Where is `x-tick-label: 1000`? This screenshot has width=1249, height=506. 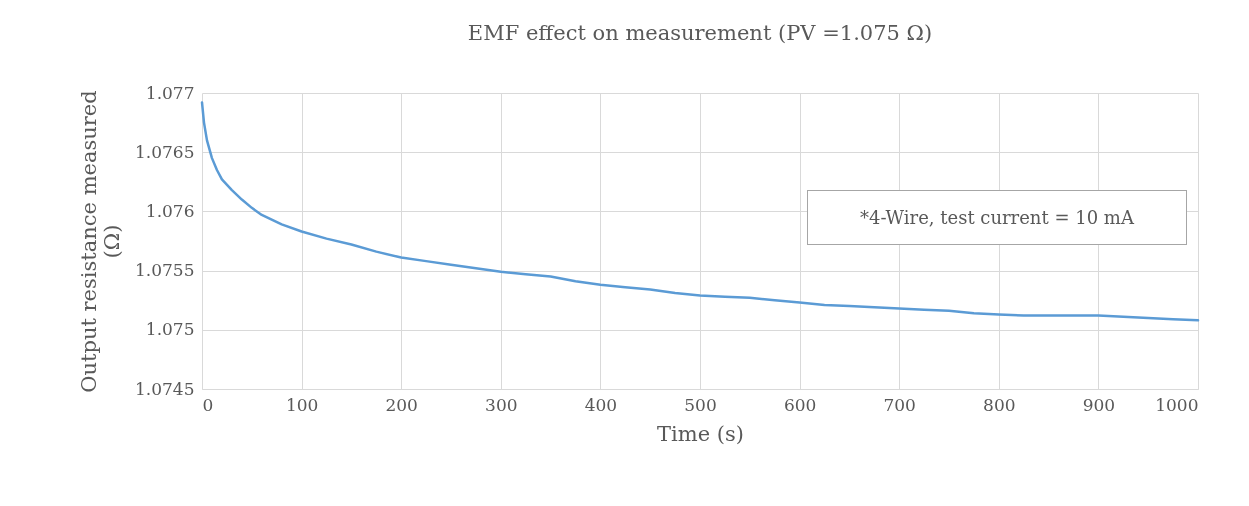
x-tick-label: 1000 is located at coordinates (1177, 404).